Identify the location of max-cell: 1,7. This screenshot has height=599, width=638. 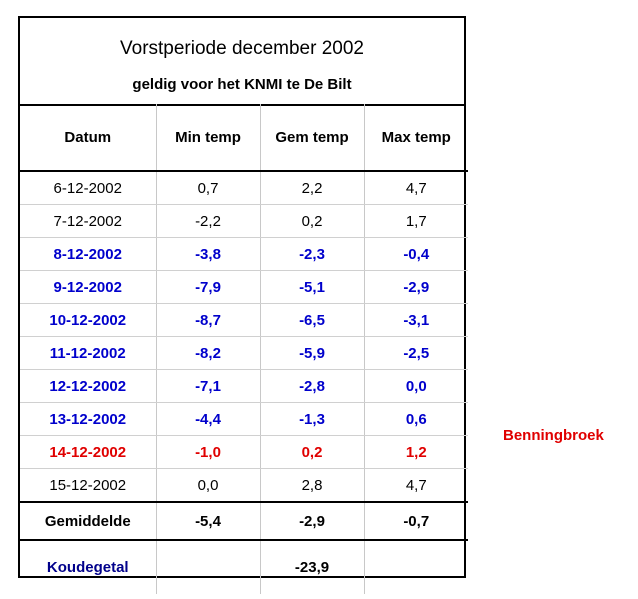
(416, 221).